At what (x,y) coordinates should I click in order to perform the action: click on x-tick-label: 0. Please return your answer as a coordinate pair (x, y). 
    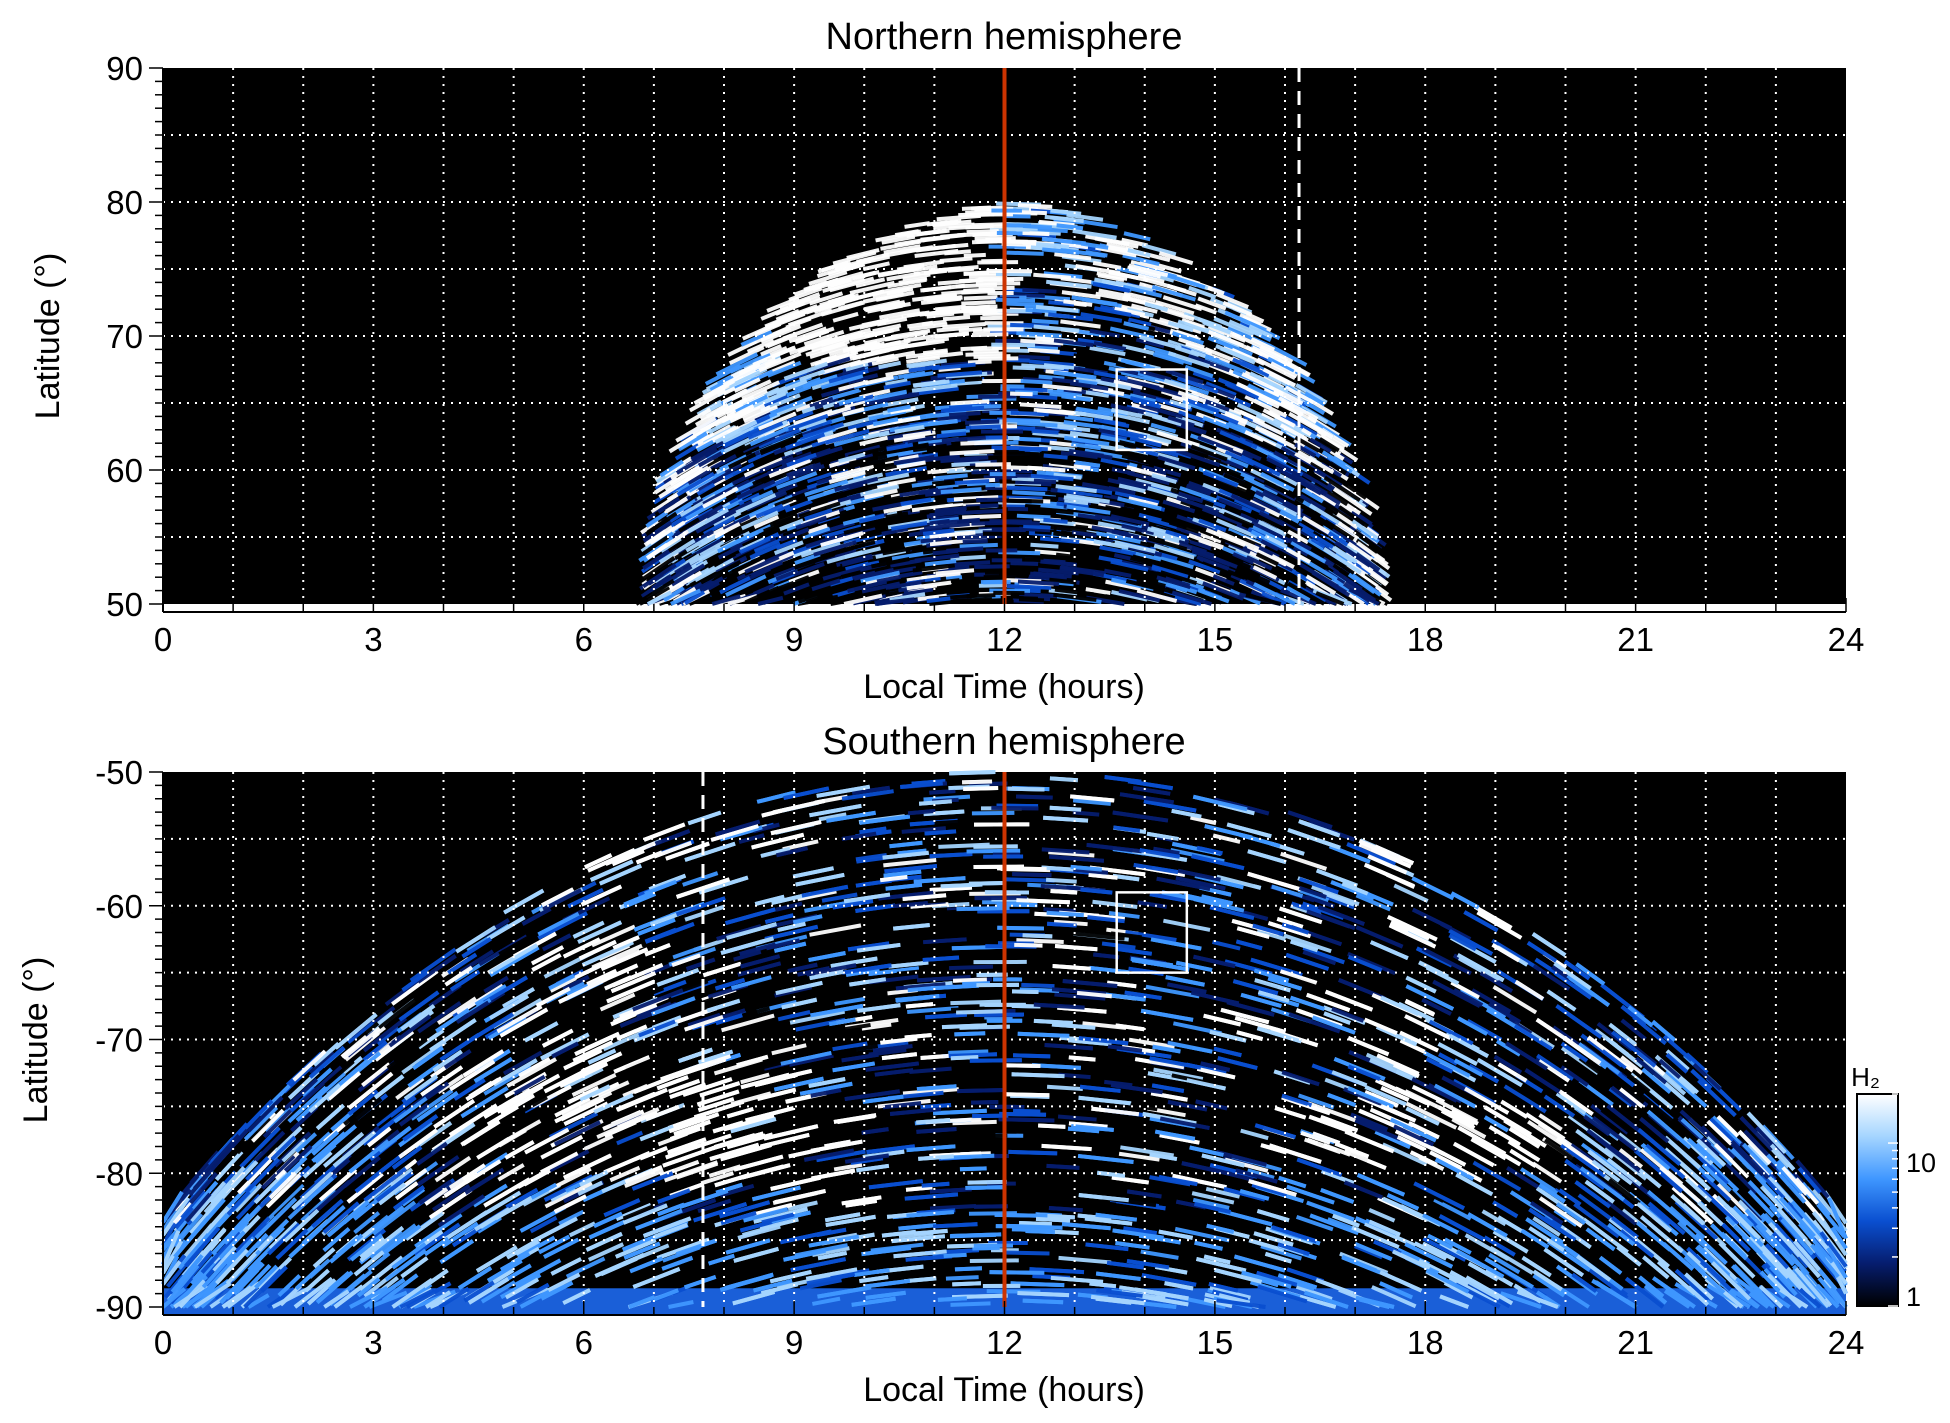
    Looking at the image, I should click on (163, 639).